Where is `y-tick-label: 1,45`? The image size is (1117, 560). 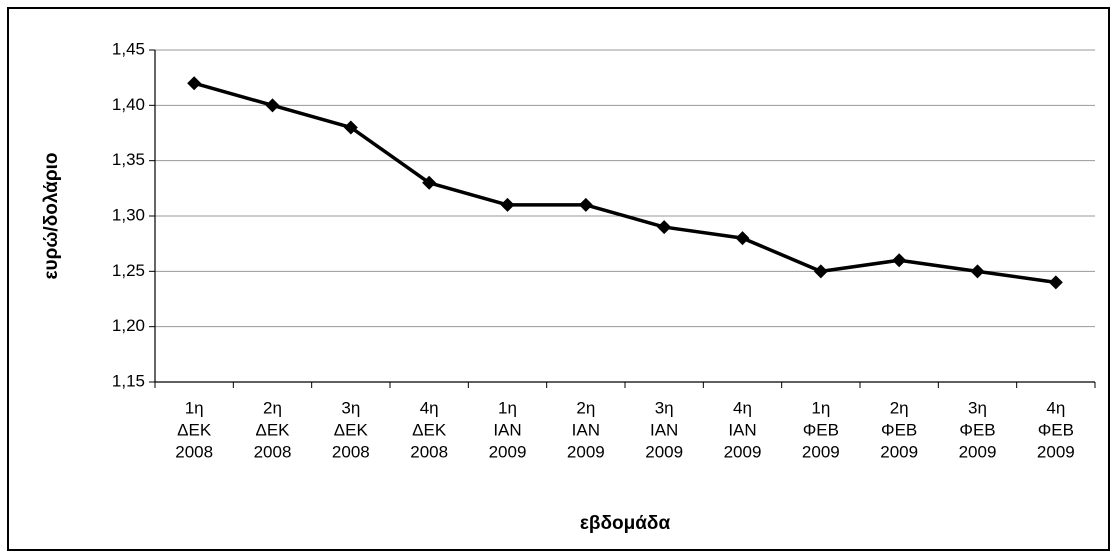
y-tick-label: 1,45 is located at coordinates (128, 48).